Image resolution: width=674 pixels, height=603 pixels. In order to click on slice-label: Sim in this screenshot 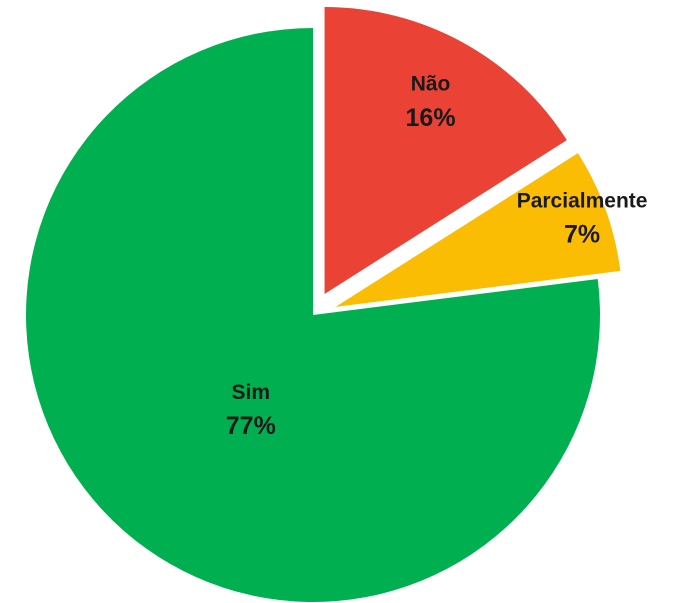, I will do `click(251, 392)`.